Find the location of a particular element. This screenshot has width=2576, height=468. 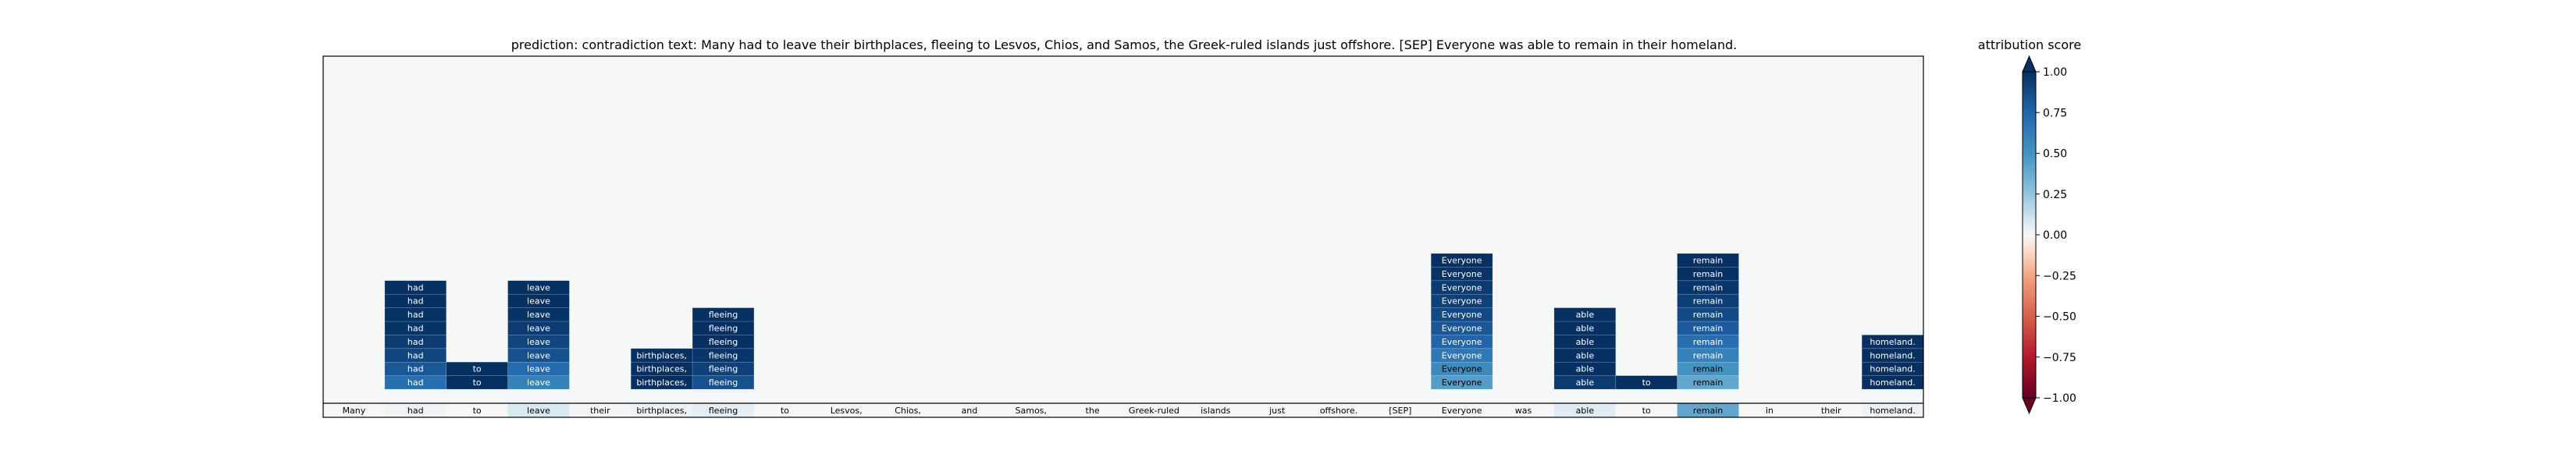

base-token-label: and is located at coordinates (970, 411).